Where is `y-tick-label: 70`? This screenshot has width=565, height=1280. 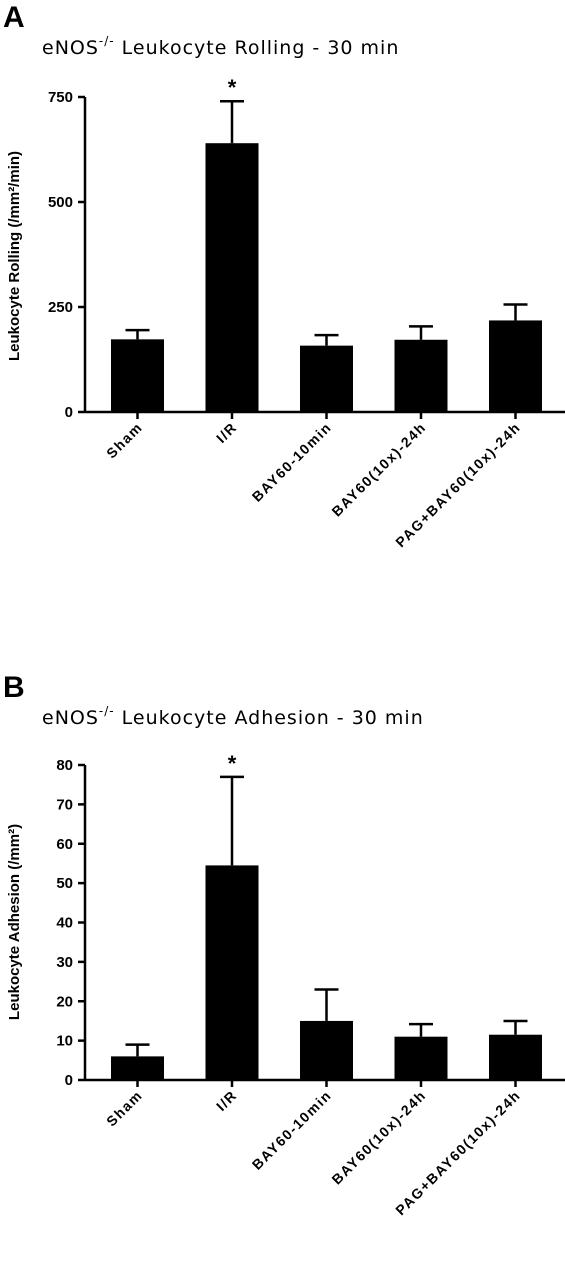 y-tick-label: 70 is located at coordinates (64, 804).